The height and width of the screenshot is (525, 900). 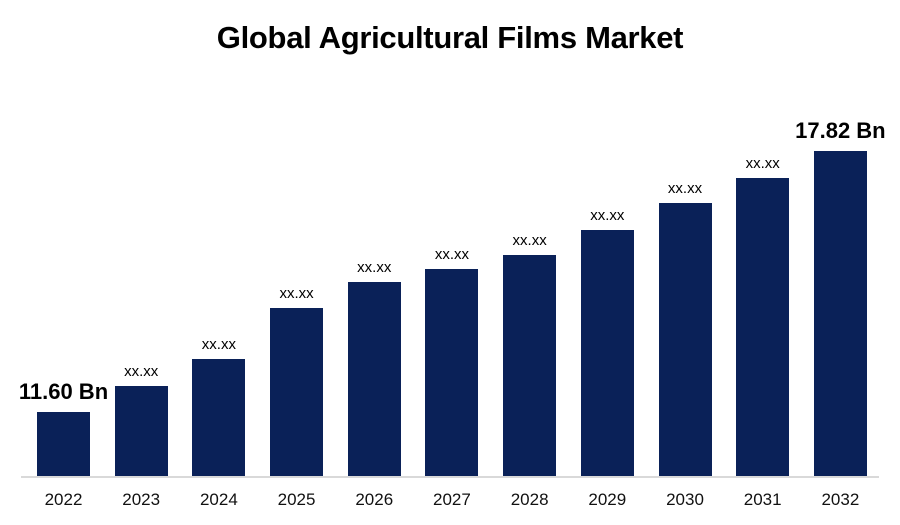 What do you see at coordinates (450, 37) in the screenshot?
I see `chart-title: Global Agricultural Films Market` at bounding box center [450, 37].